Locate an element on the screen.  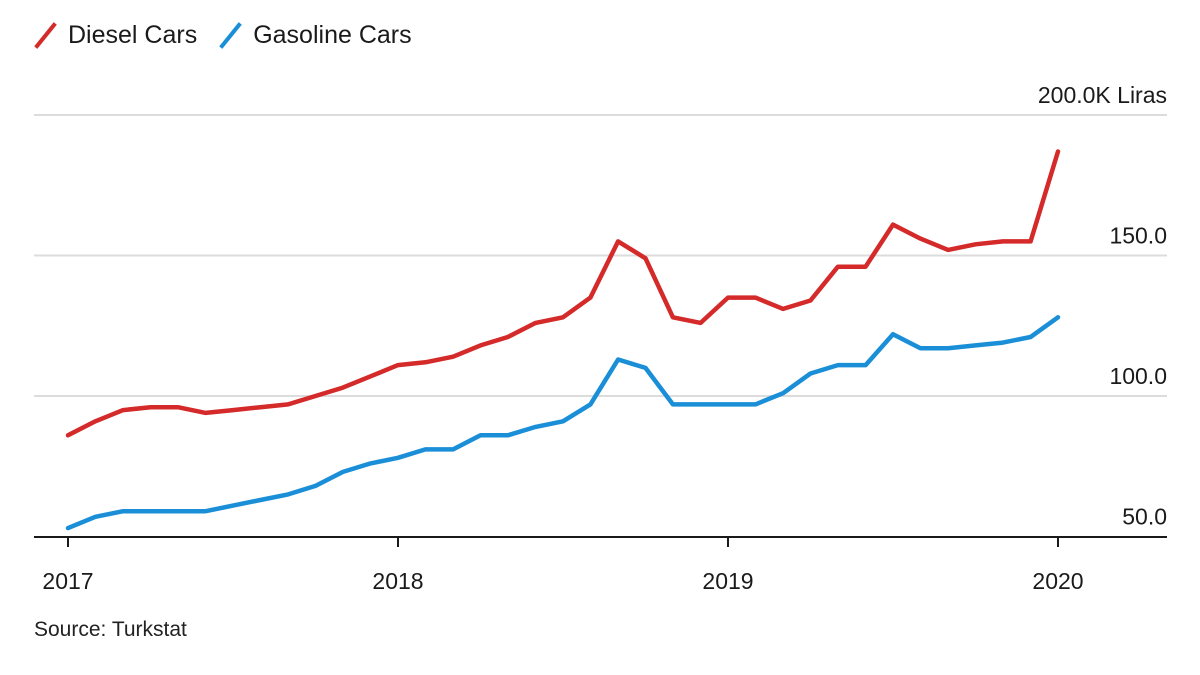
y-tick-label-150: 150.0 is located at coordinates (1138, 236).